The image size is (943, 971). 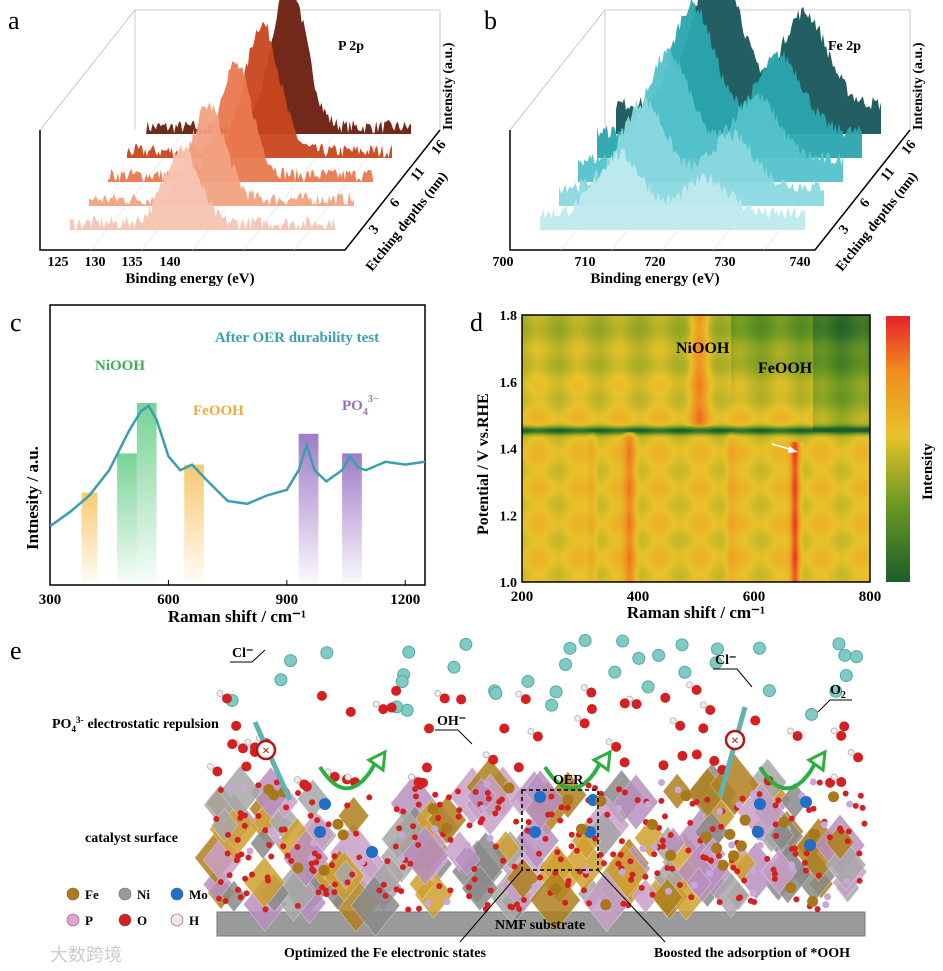 I want to click on raman-curve, so click(x=237, y=465).